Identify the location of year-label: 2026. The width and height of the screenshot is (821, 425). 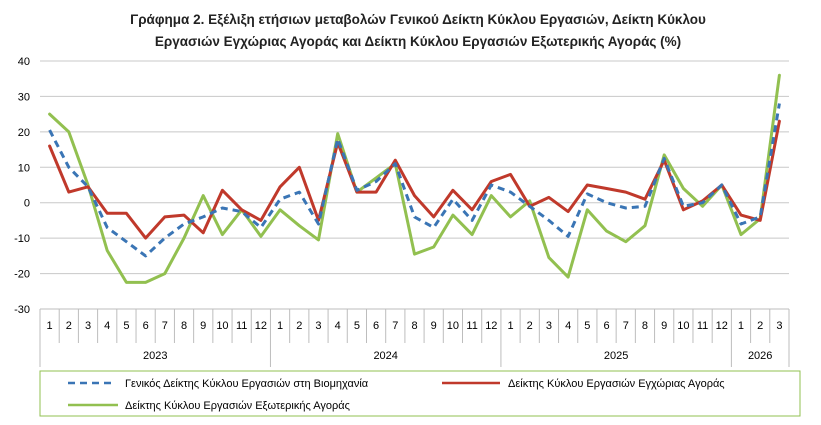
(760, 356).